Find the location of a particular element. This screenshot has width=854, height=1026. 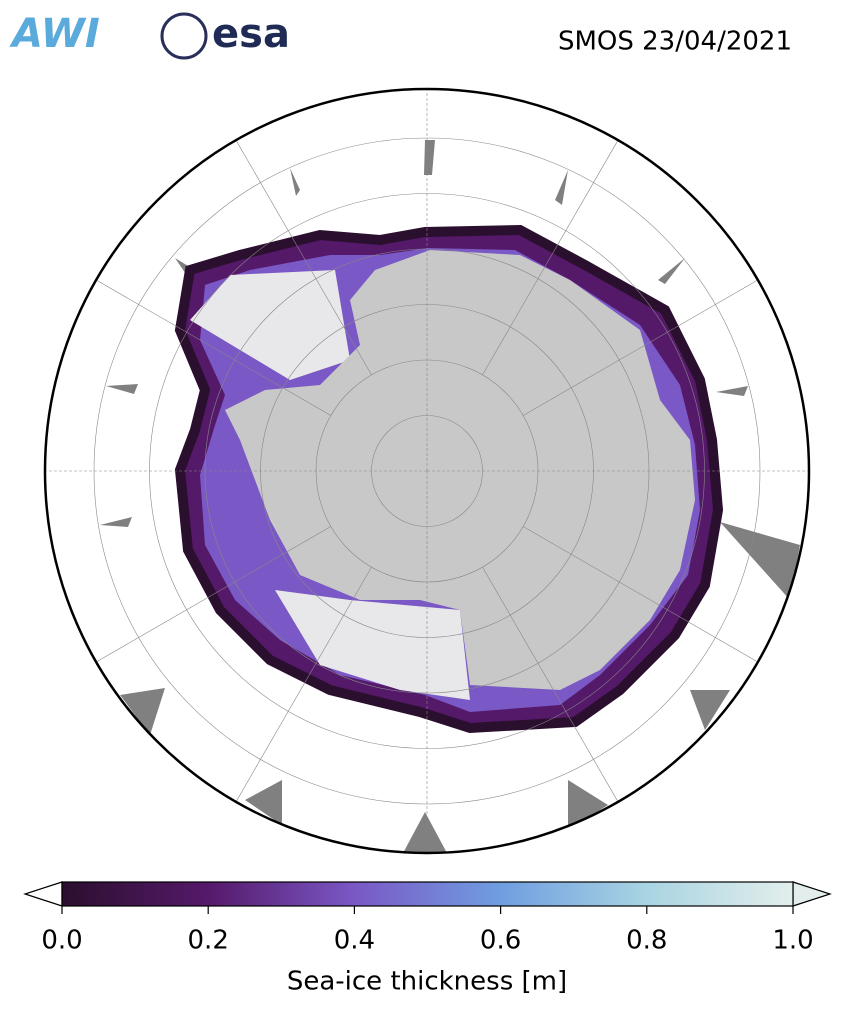

map-title: SMOS 23/04/2021 is located at coordinates (675, 42).